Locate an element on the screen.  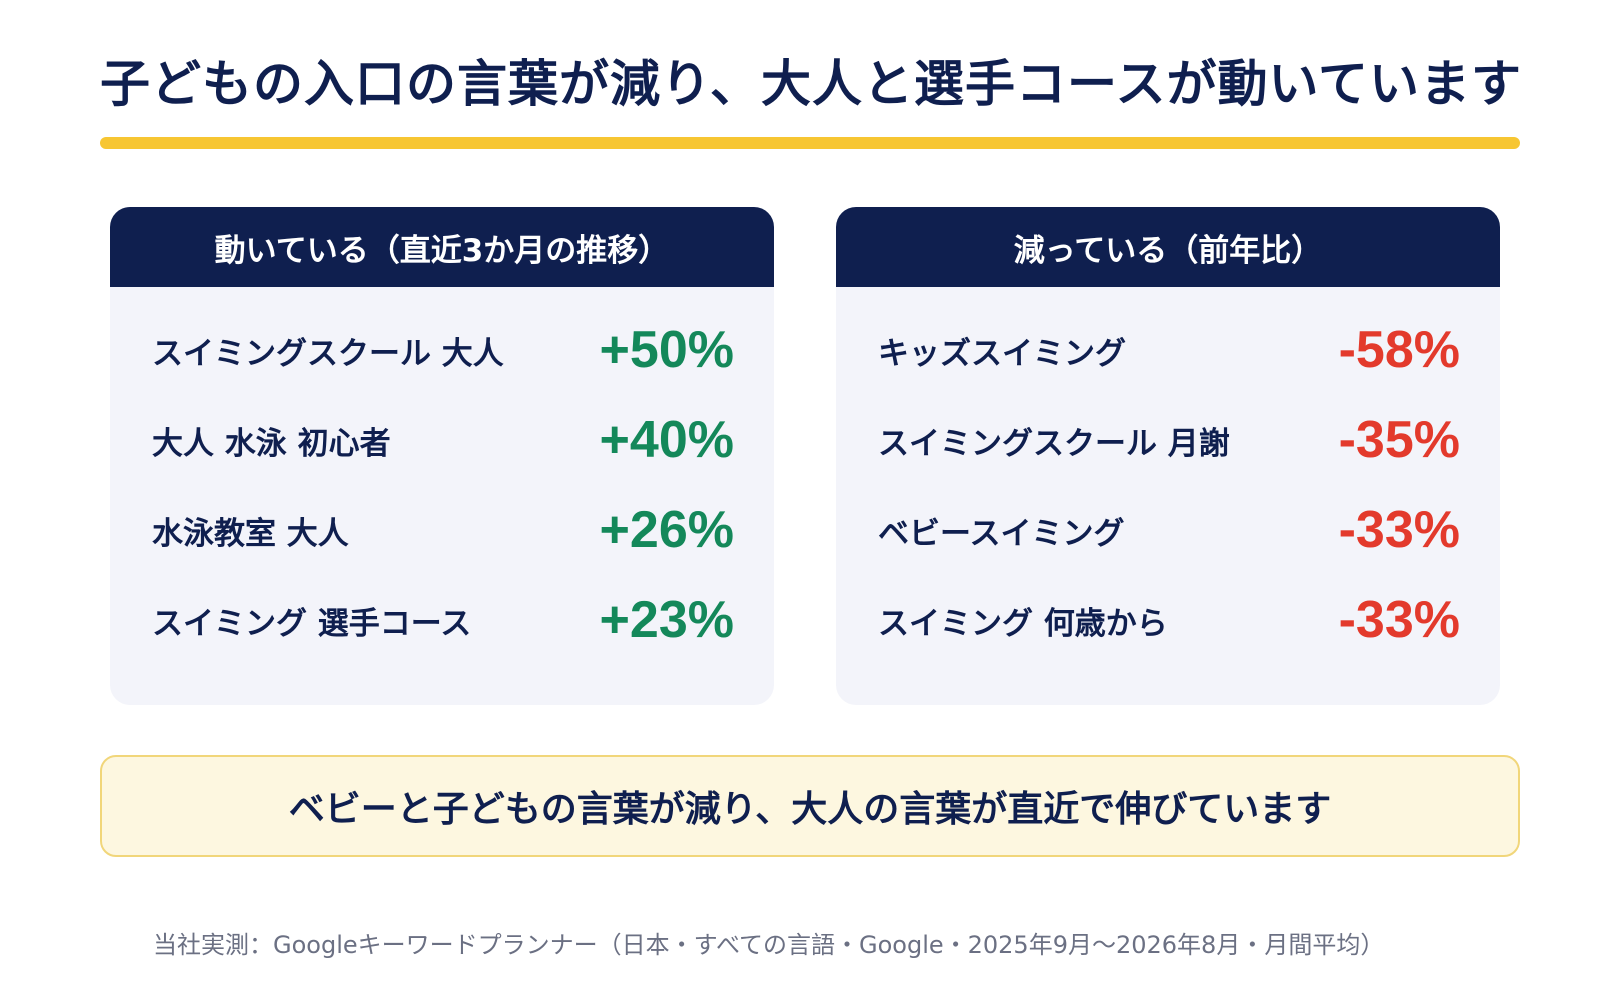
page-title: 子どもの入口の言葉が減り、大人と選手コースが動いています is located at coordinates (811, 84).